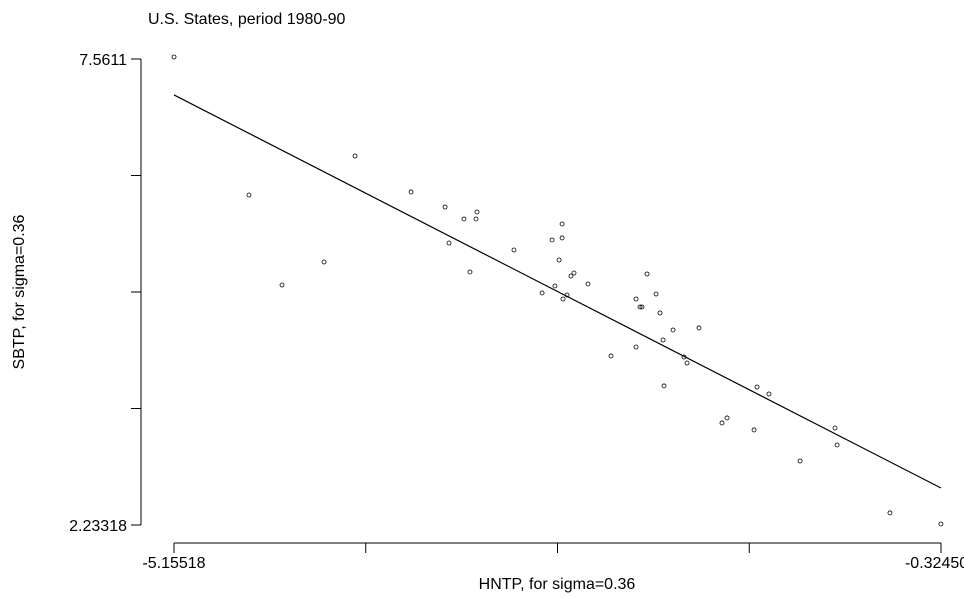  I want to click on y-tick-label: 2.23318, so click(98, 526).